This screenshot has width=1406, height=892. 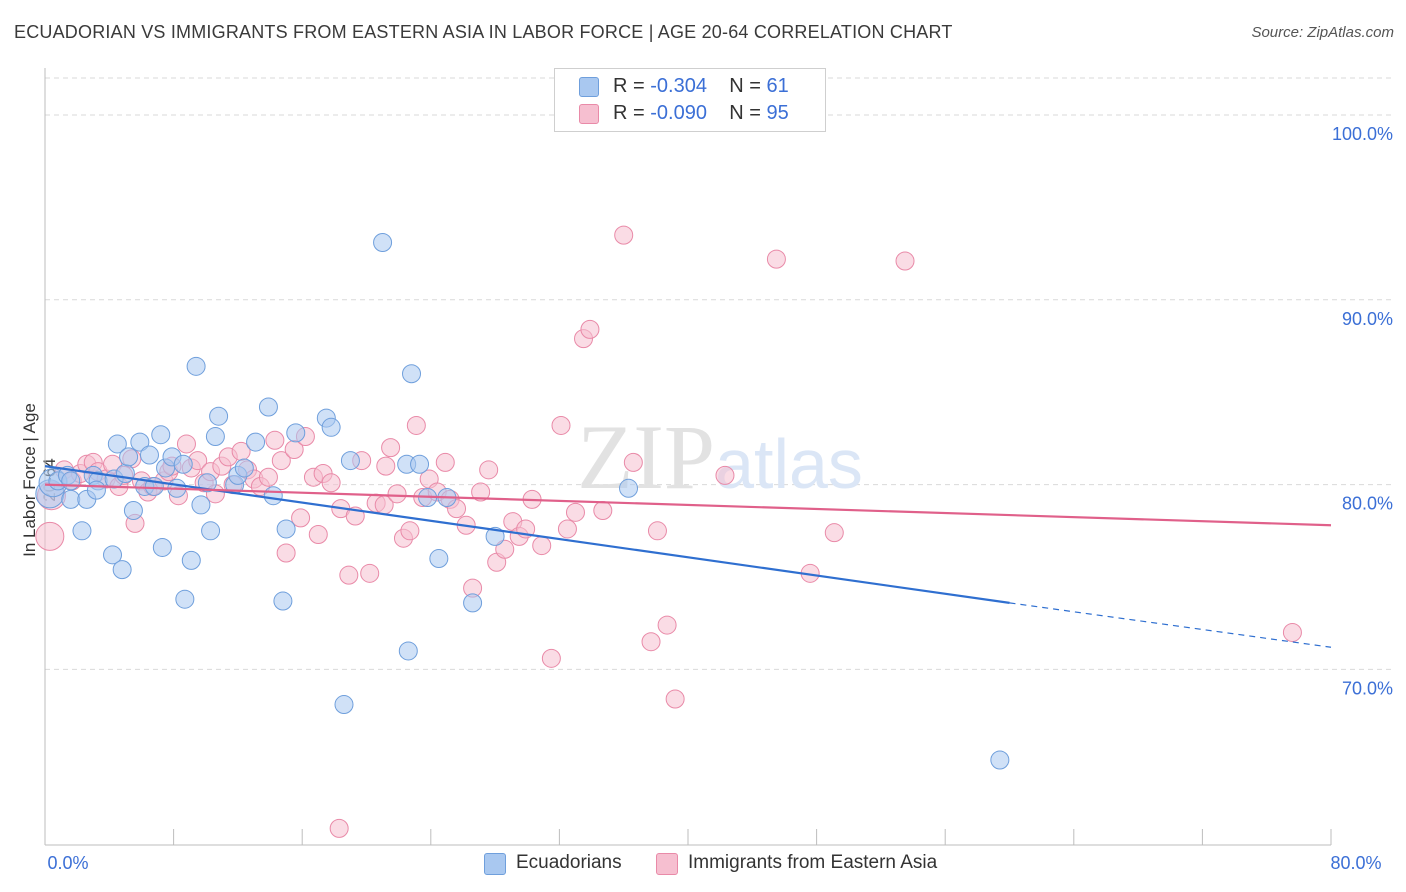 I want to click on y-tick-label: 80.0%, so click(x=1367, y=504).